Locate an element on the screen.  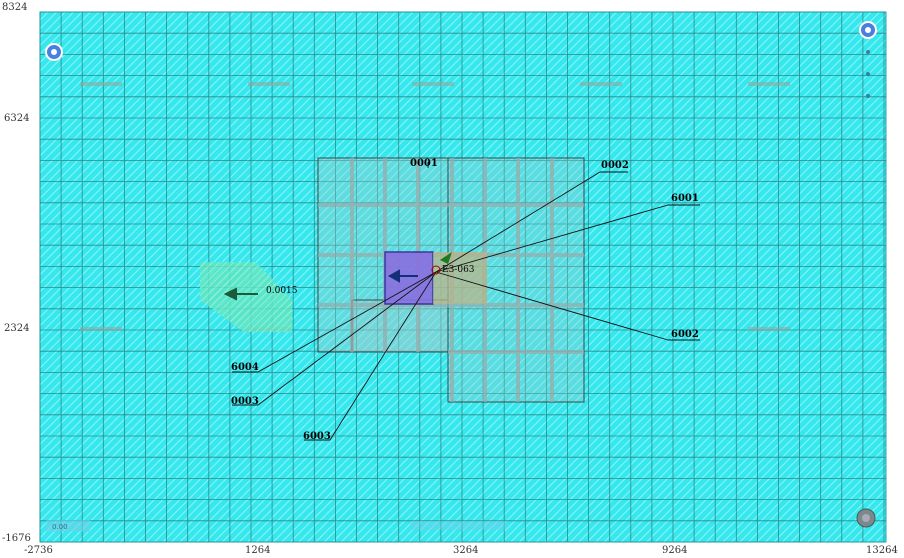
callout-0002: 0002 is located at coordinates (615, 165).